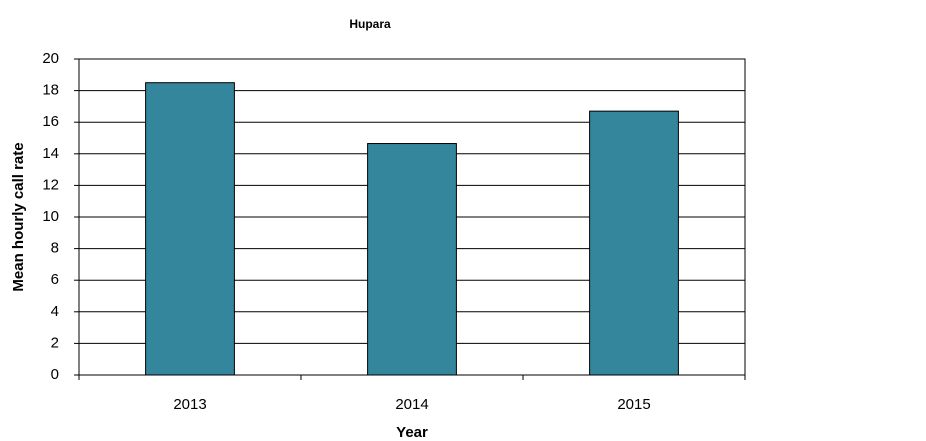 Image resolution: width=926 pixels, height=441 pixels. I want to click on x-tick-label: 2014, so click(411, 404).